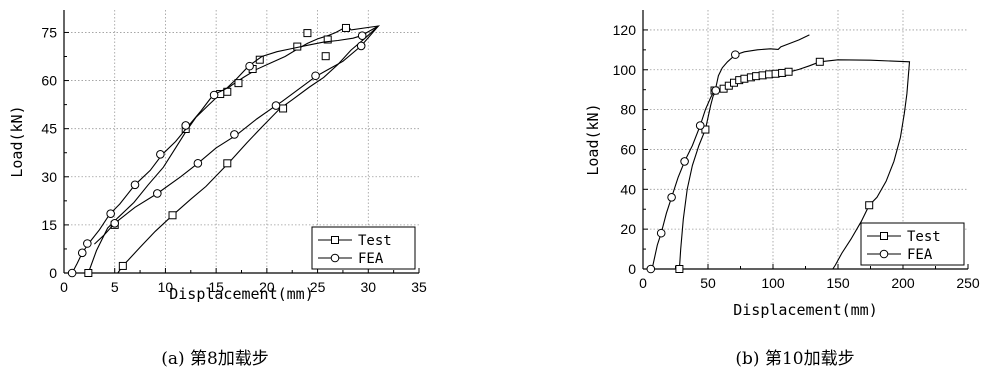 This screenshot has height=374, width=983. Describe the element at coordinates (216, 287) in the screenshot. I see `x-tick-label: 15` at that location.